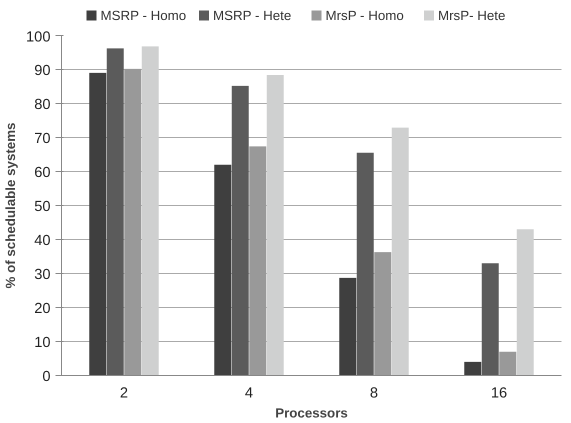 The width and height of the screenshot is (571, 423). What do you see at coordinates (365, 15) in the screenshot?
I see `legend-label: MrsP - Homo` at bounding box center [365, 15].